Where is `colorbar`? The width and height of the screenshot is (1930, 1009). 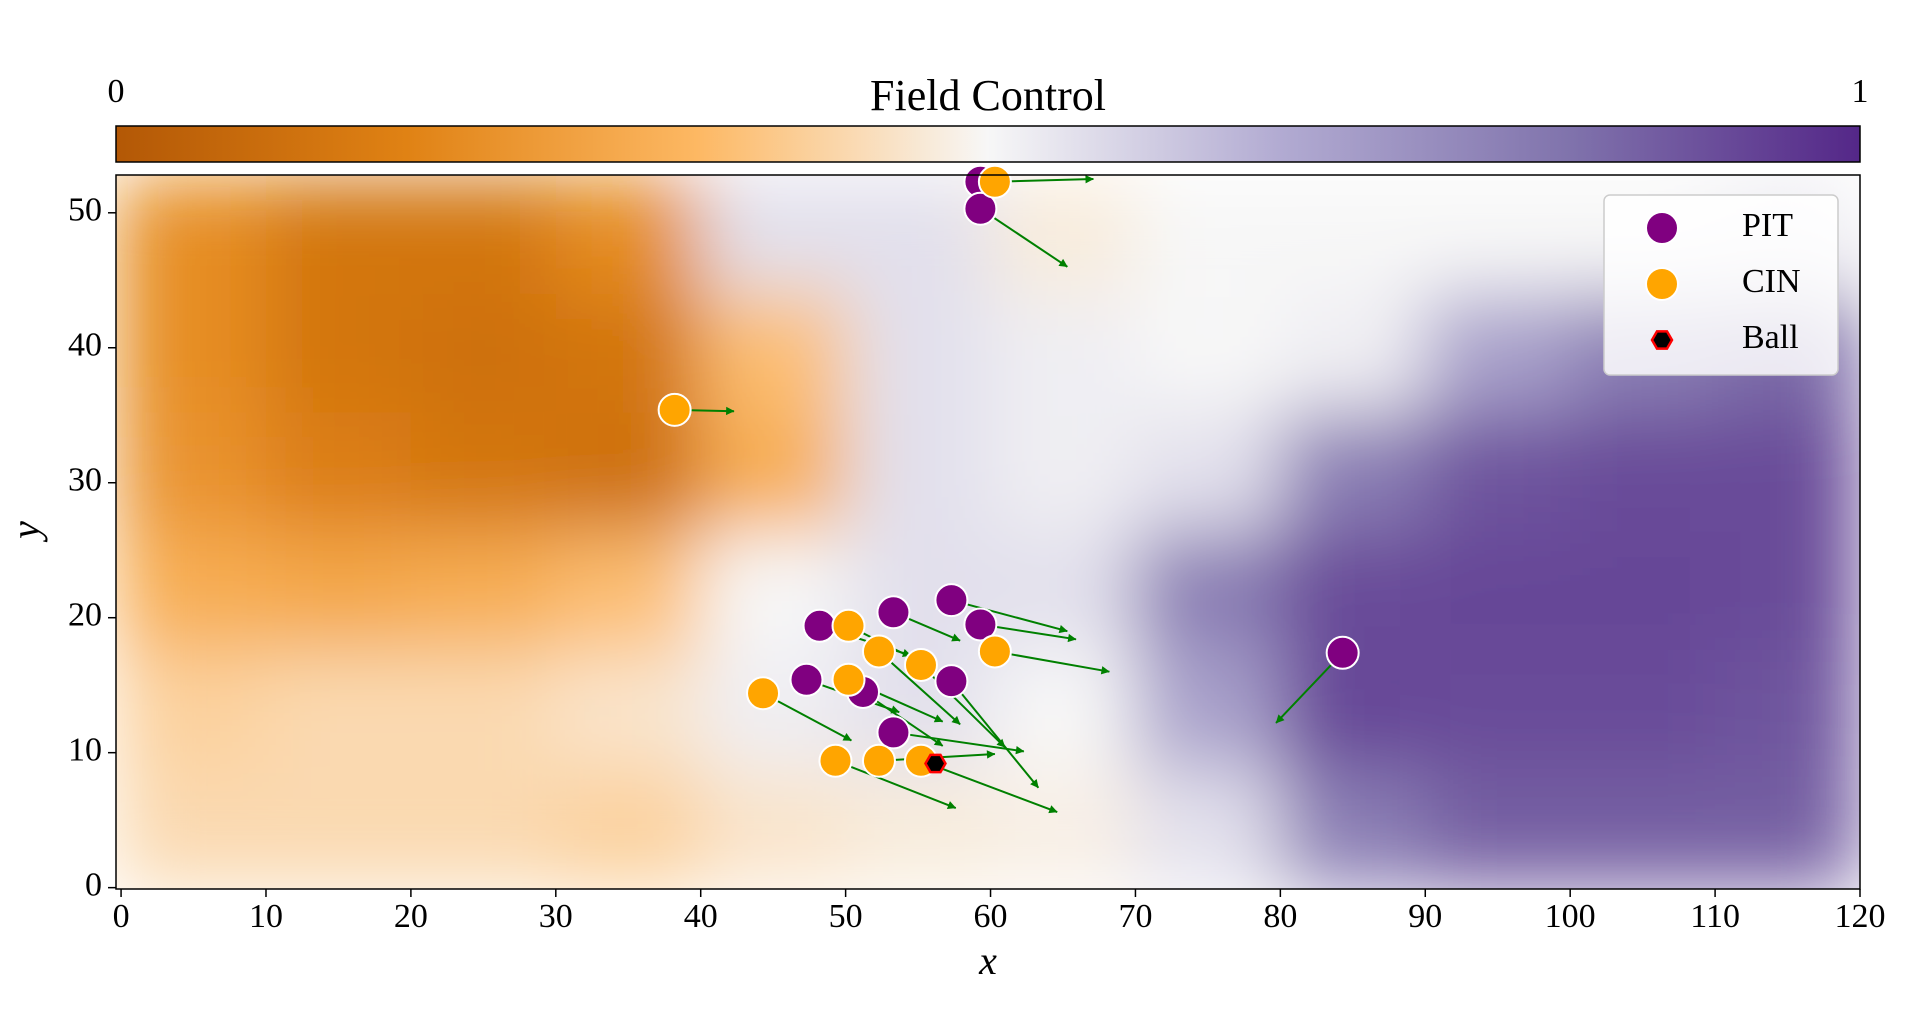 colorbar is located at coordinates (988, 144).